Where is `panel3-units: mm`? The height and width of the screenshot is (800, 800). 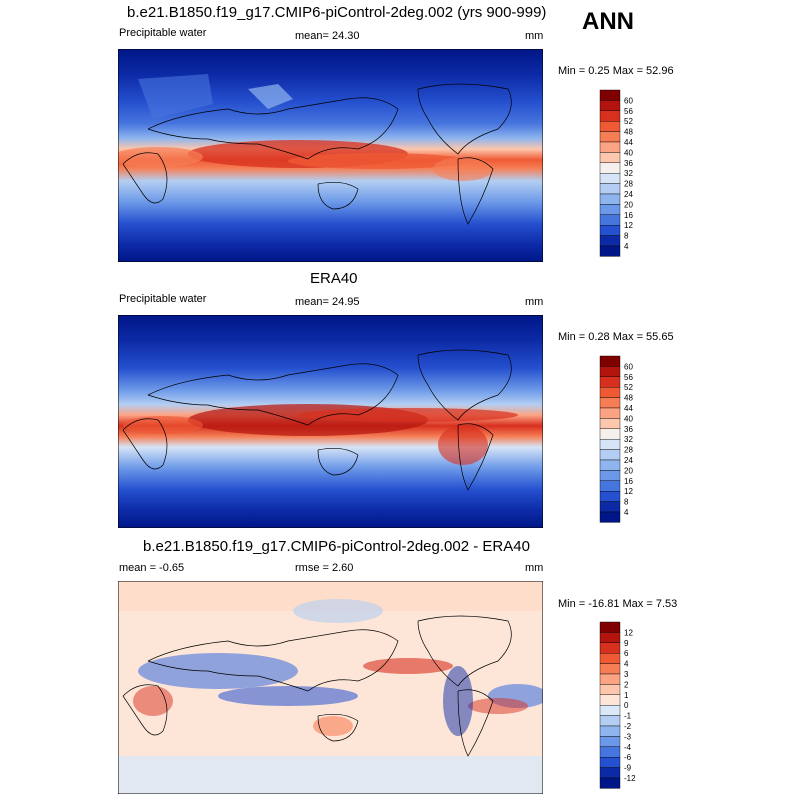
panel3-units: mm is located at coordinates (534, 568).